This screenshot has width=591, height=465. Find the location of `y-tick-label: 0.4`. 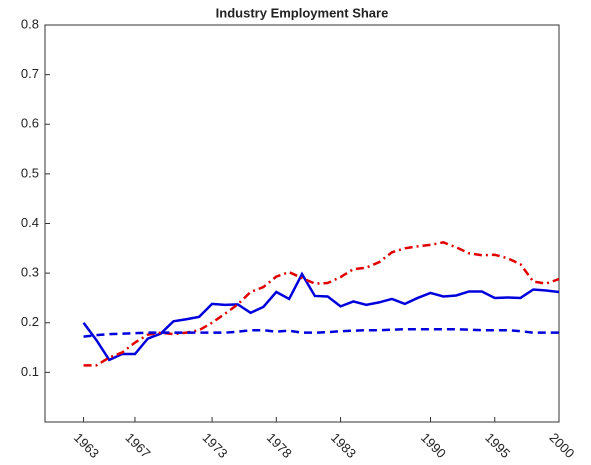

y-tick-label: 0.4 is located at coordinates (30, 222).